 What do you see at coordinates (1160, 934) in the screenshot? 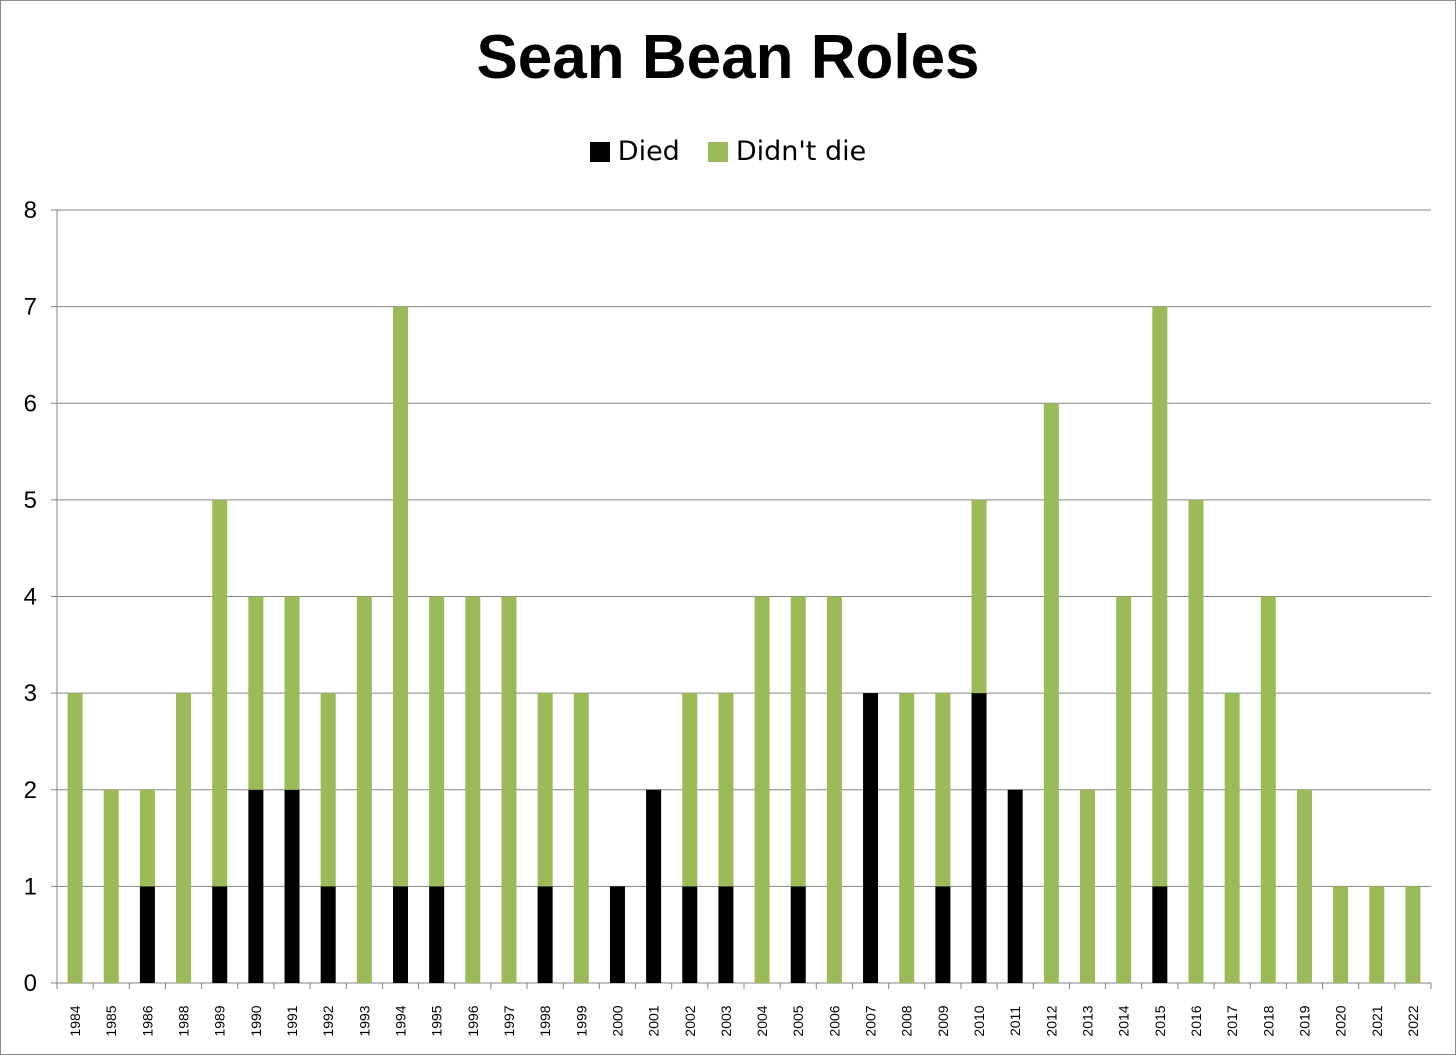
I see `bar-2015-died` at bounding box center [1160, 934].